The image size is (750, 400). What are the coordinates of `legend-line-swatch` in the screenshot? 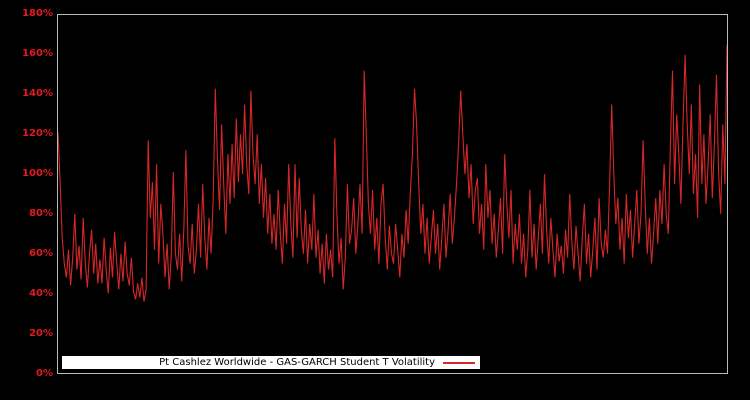 It's located at (459, 362).